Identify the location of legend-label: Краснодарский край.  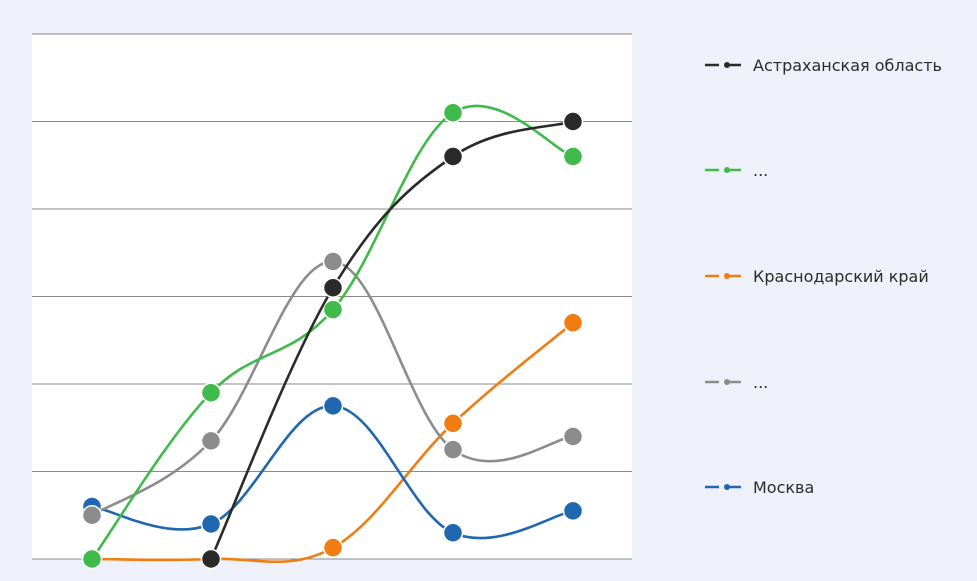
(841, 276).